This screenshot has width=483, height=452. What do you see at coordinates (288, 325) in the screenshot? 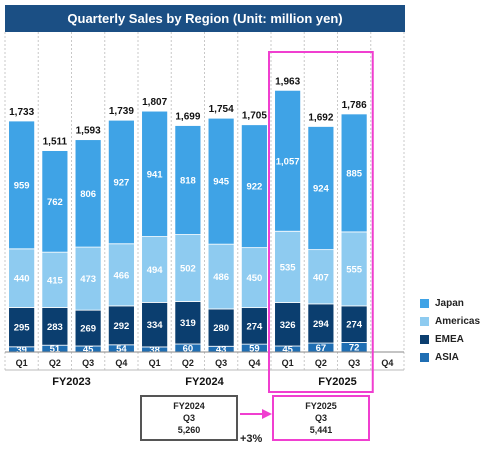
I see `data-label-emea: 326` at bounding box center [288, 325].